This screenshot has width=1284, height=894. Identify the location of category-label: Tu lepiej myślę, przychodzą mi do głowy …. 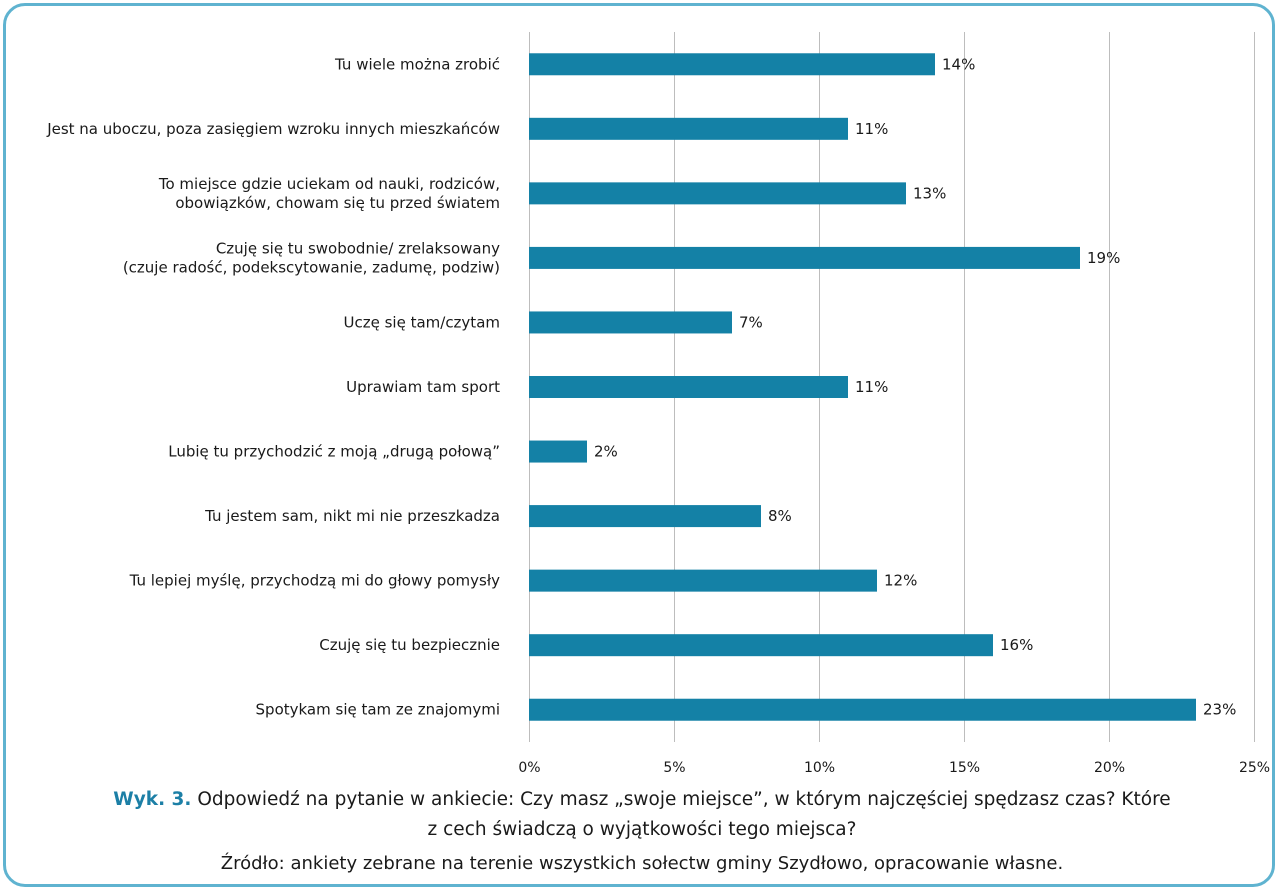
(315, 581).